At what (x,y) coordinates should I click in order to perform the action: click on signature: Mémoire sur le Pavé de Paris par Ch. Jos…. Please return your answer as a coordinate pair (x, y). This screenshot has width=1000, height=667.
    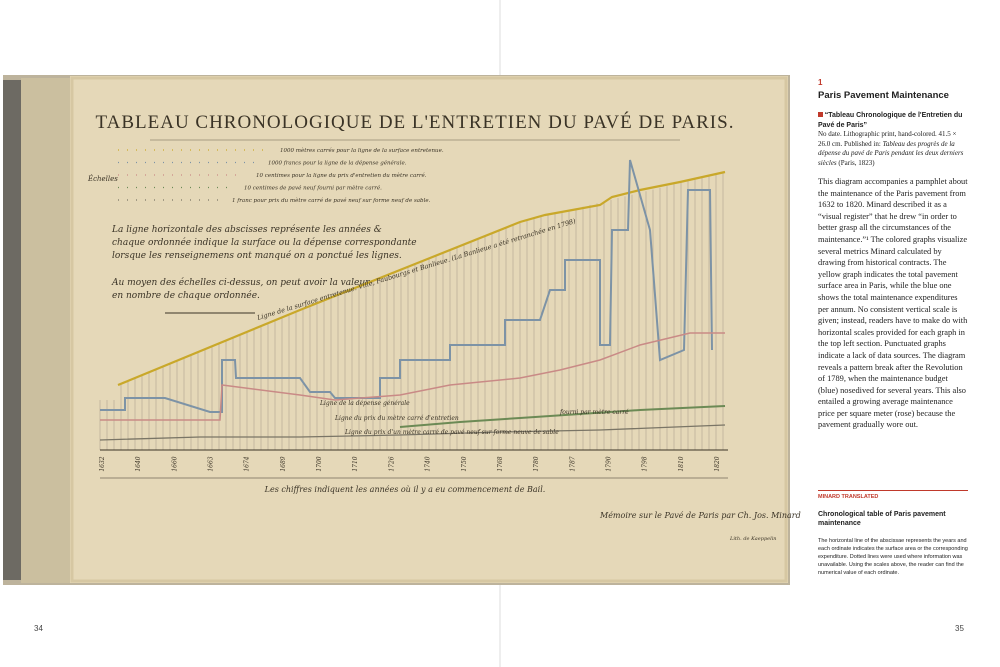
    Looking at the image, I should click on (700, 515).